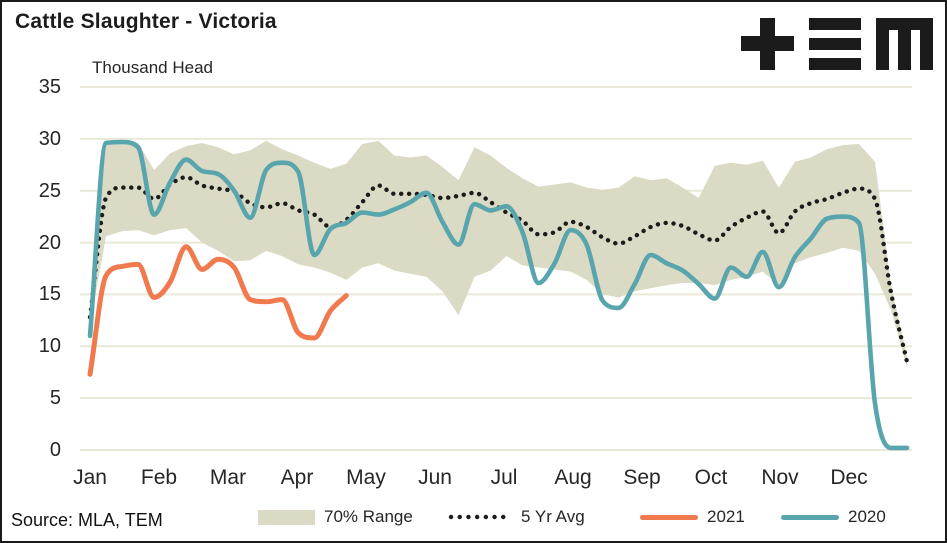 The image size is (947, 543). I want to click on y-tick-label: 0, so click(55, 450).